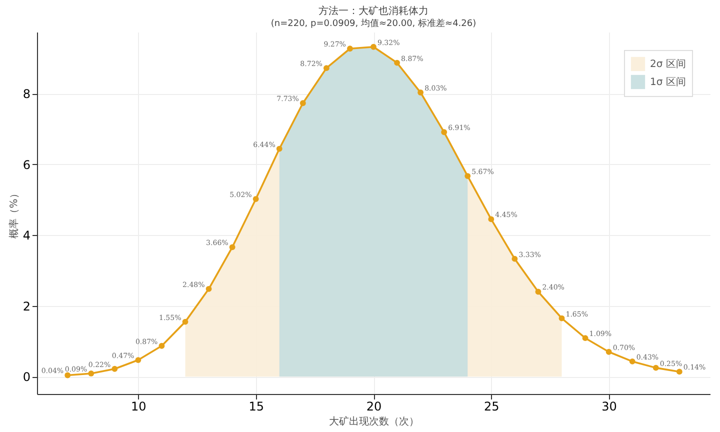 This screenshot has height=432, width=720. I want to click on y-tick-label: 2, so click(26, 306).